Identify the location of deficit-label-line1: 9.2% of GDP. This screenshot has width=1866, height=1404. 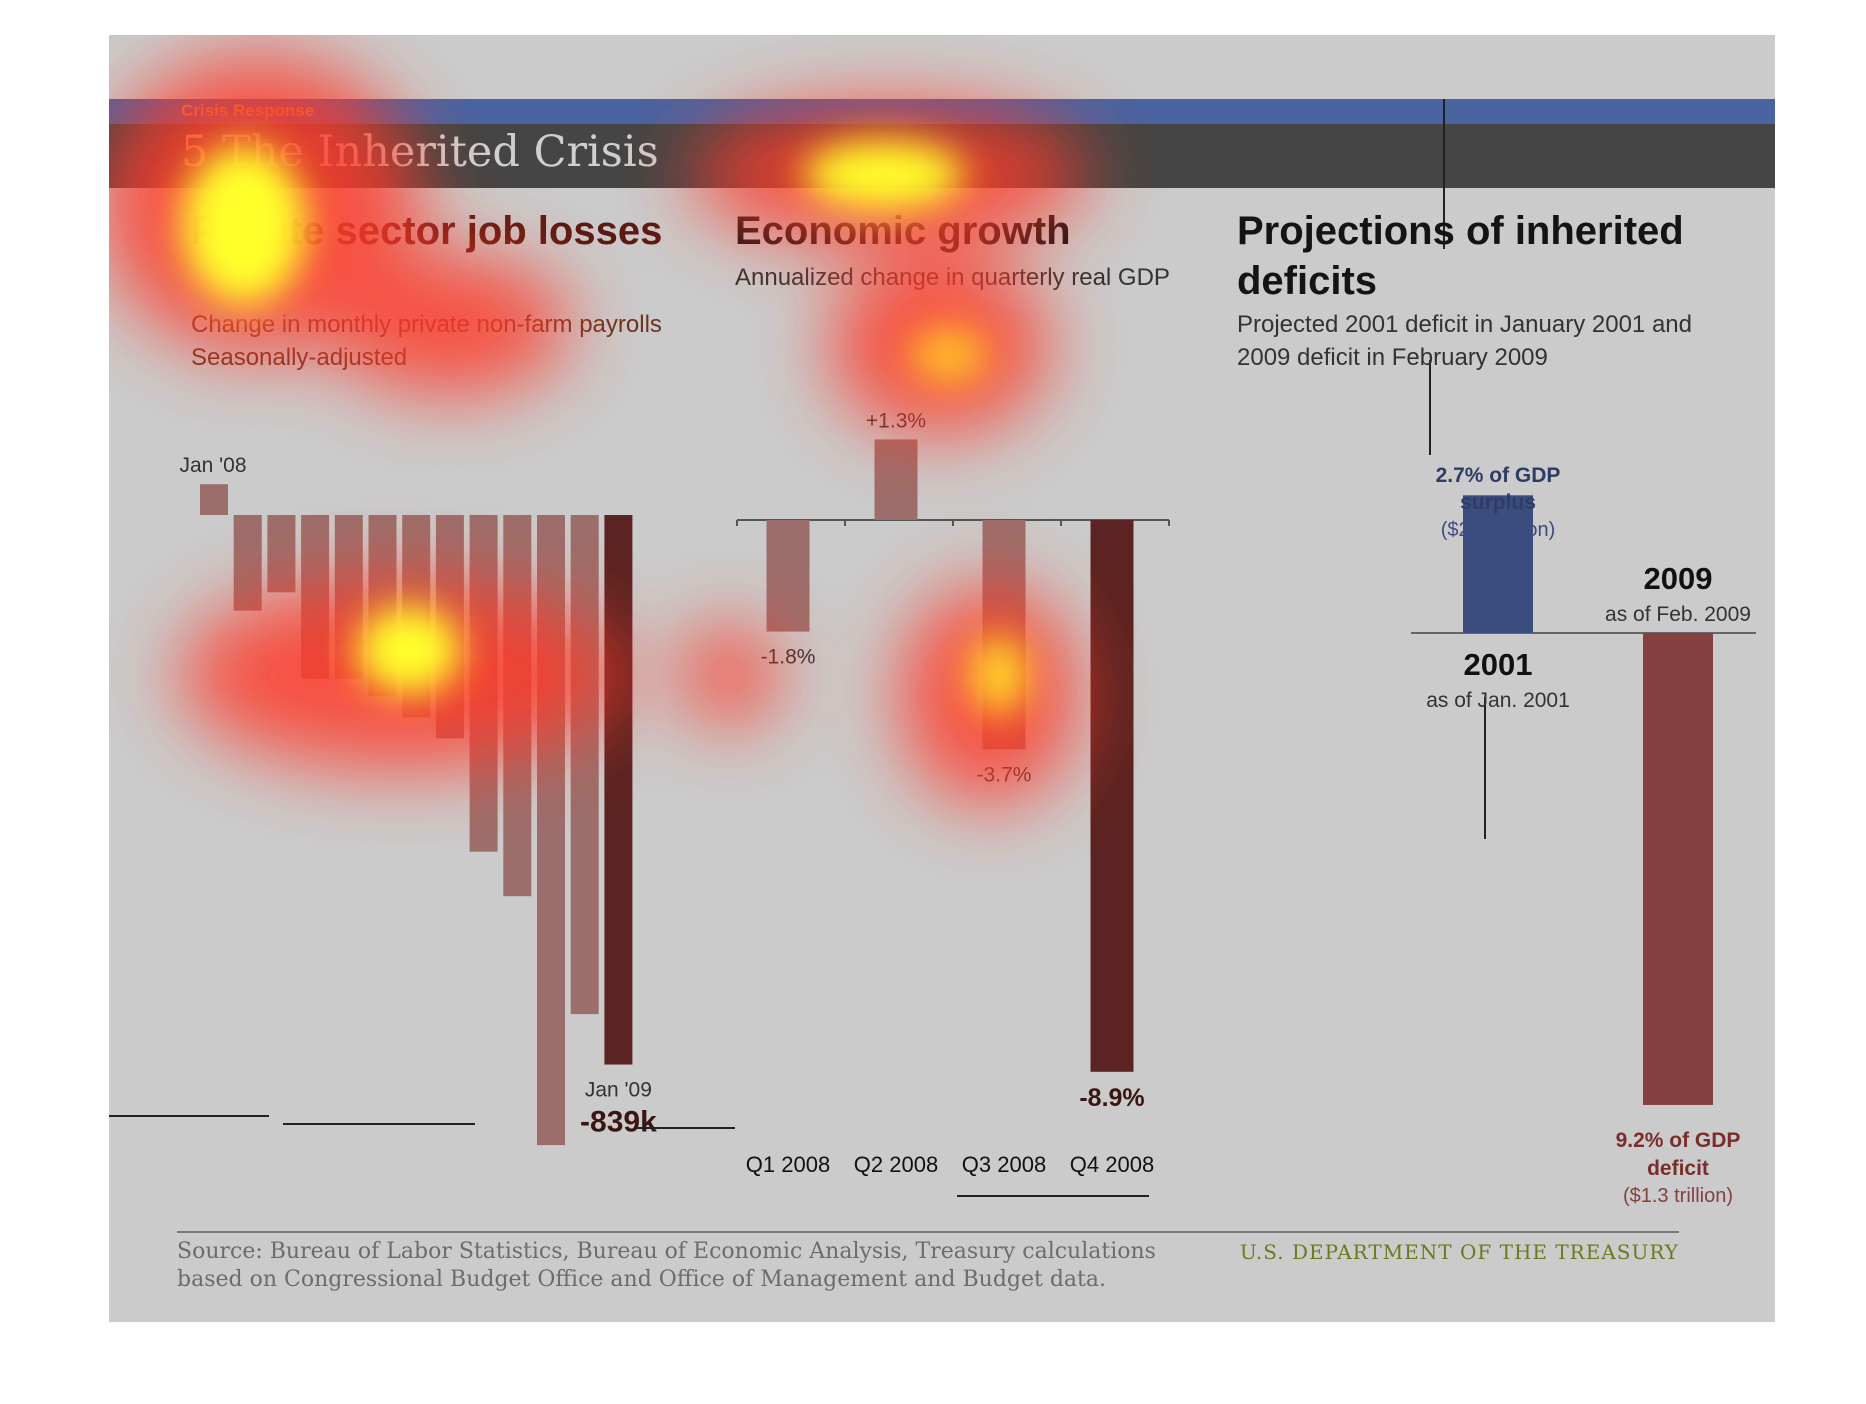
(1678, 1140).